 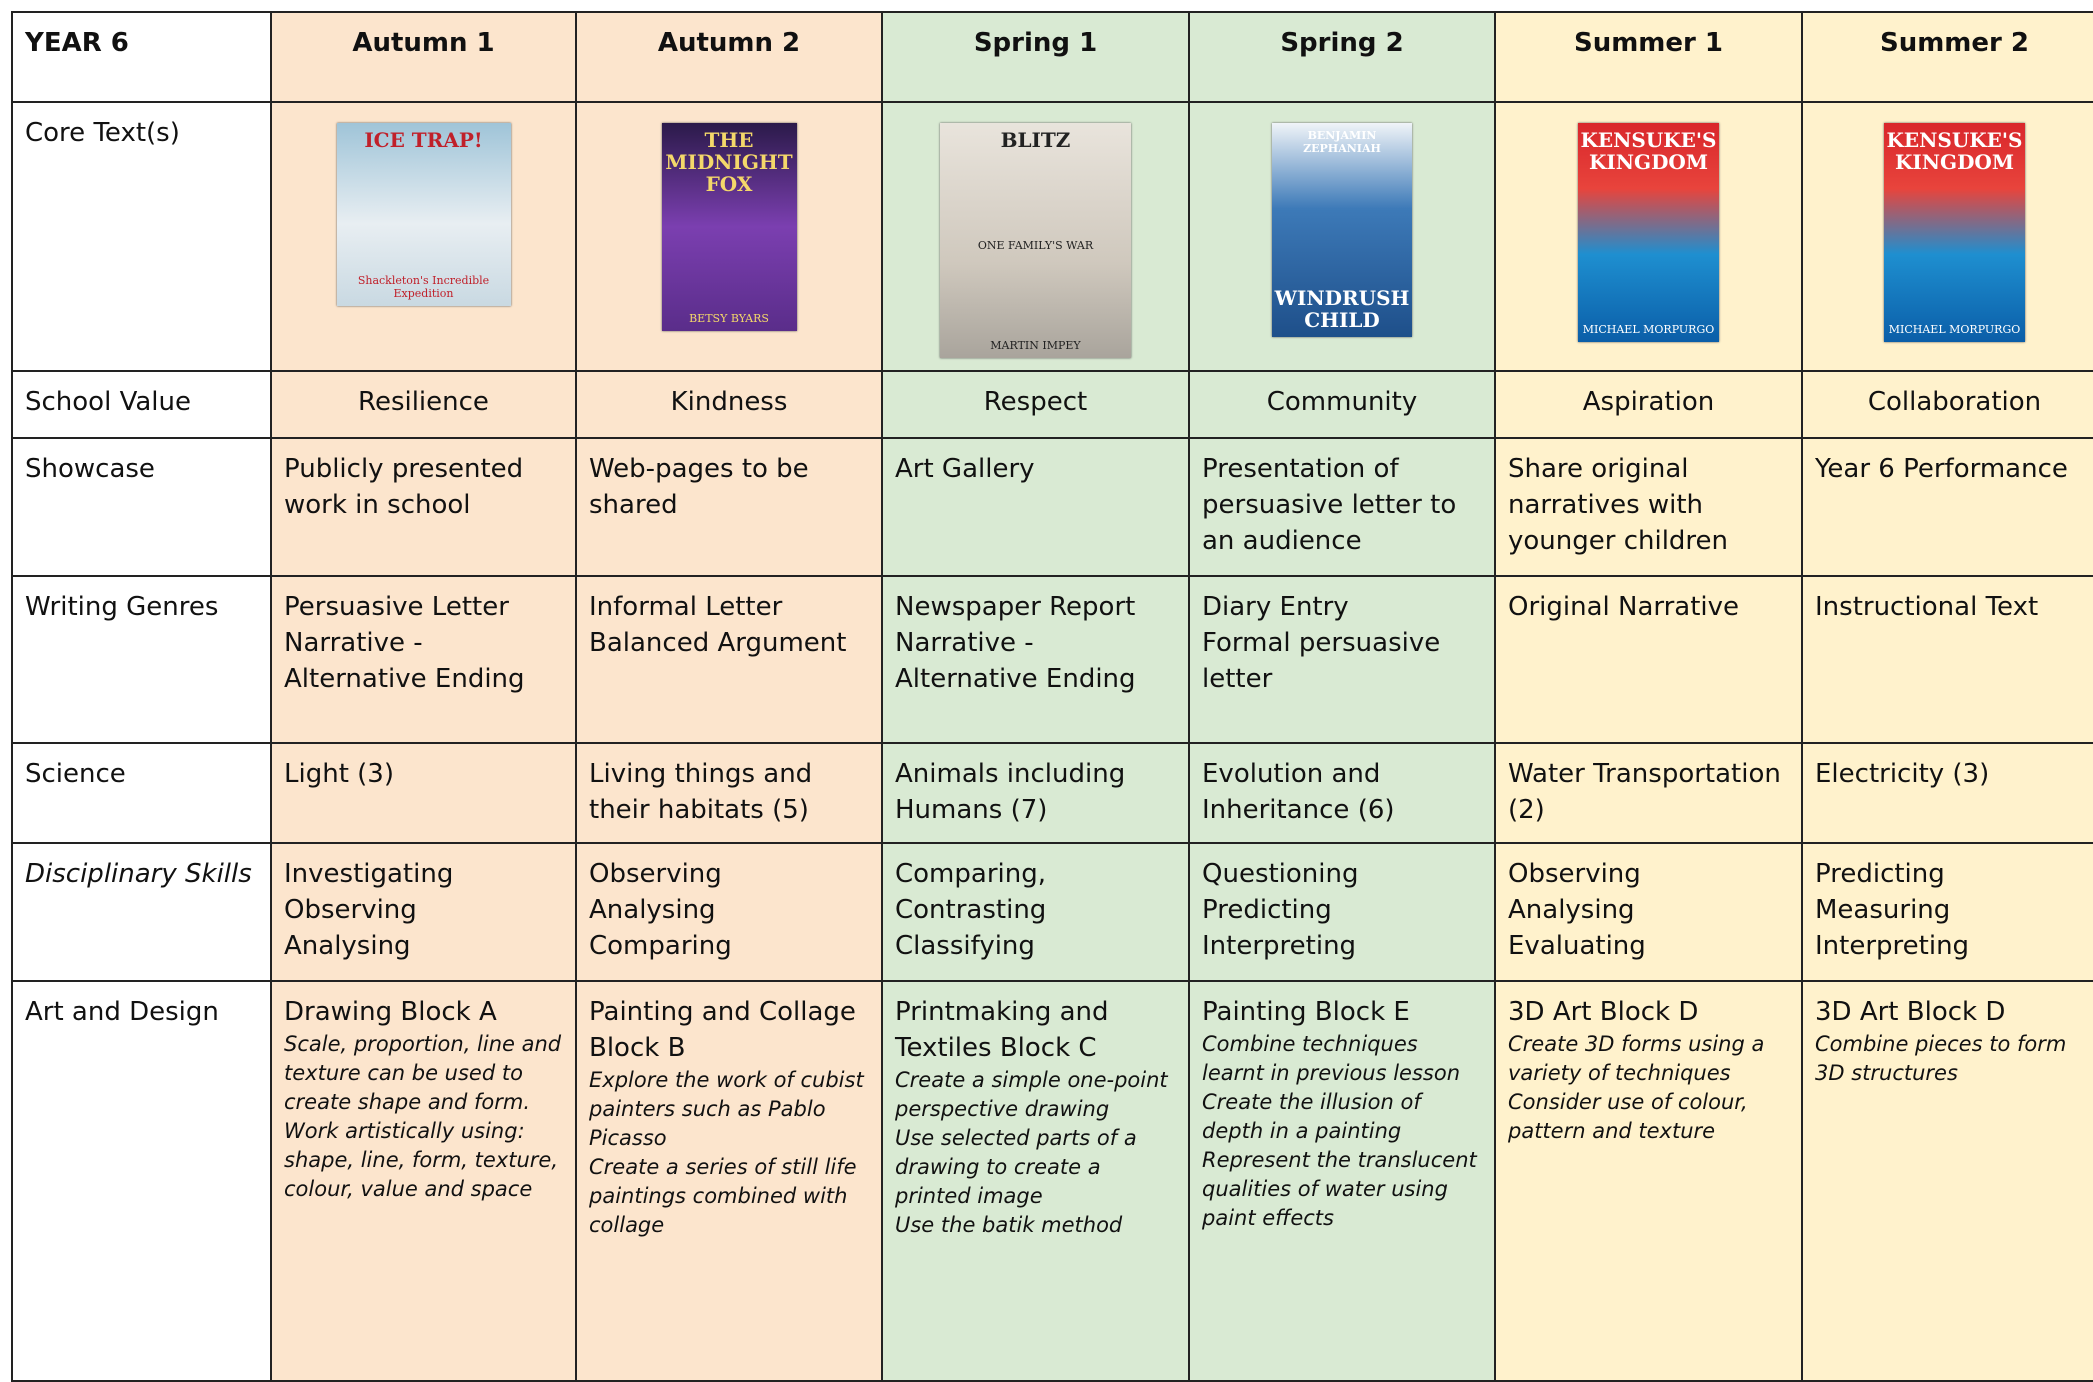 I want to click on cover-cell: THE MIDNIGHT FOX BETSY BYARS, so click(x=729, y=236).